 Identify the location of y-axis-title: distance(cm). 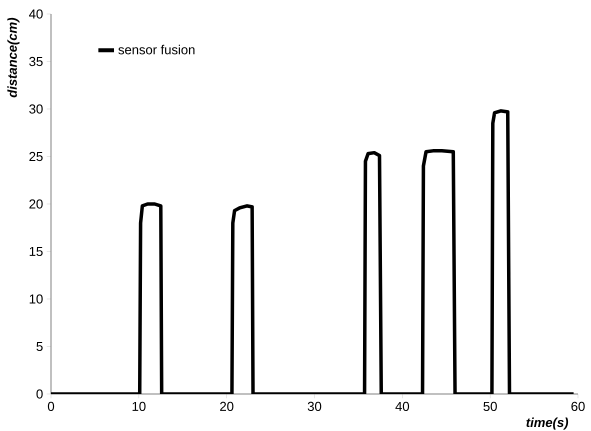
(13, 58).